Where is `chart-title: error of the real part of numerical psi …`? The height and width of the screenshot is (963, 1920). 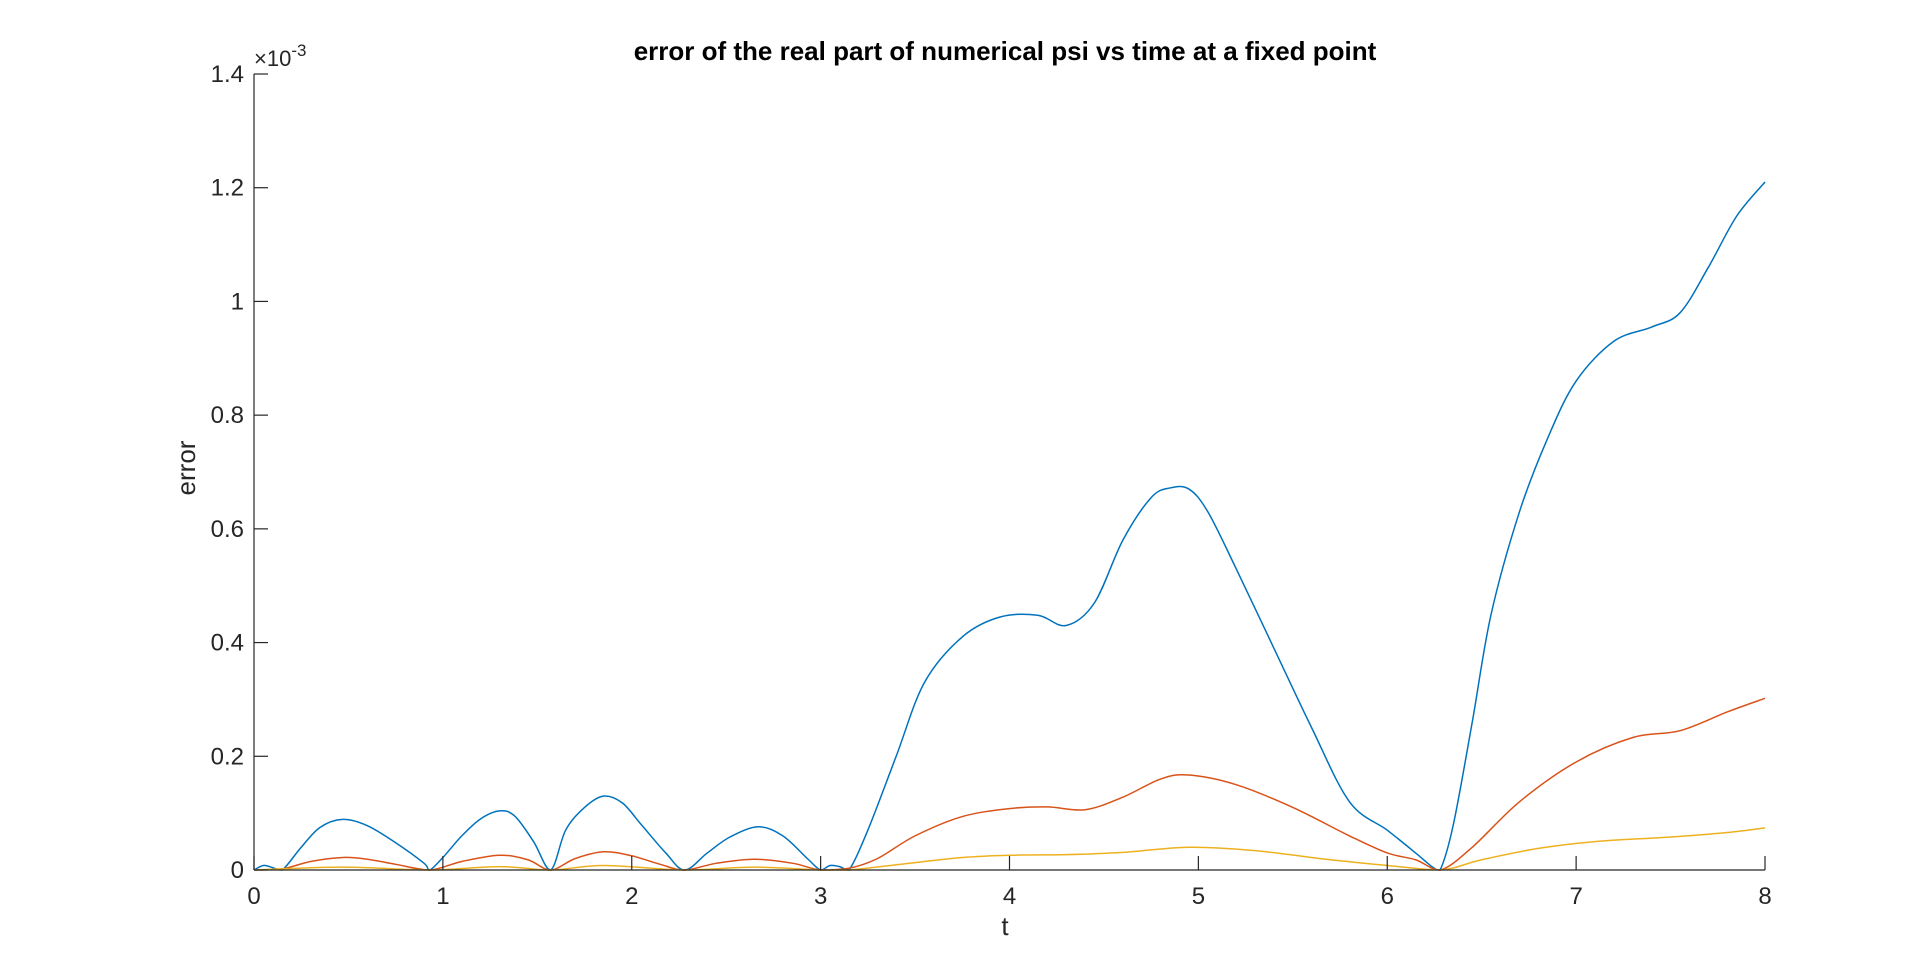 chart-title: error of the real part of numerical psi … is located at coordinates (1005, 51).